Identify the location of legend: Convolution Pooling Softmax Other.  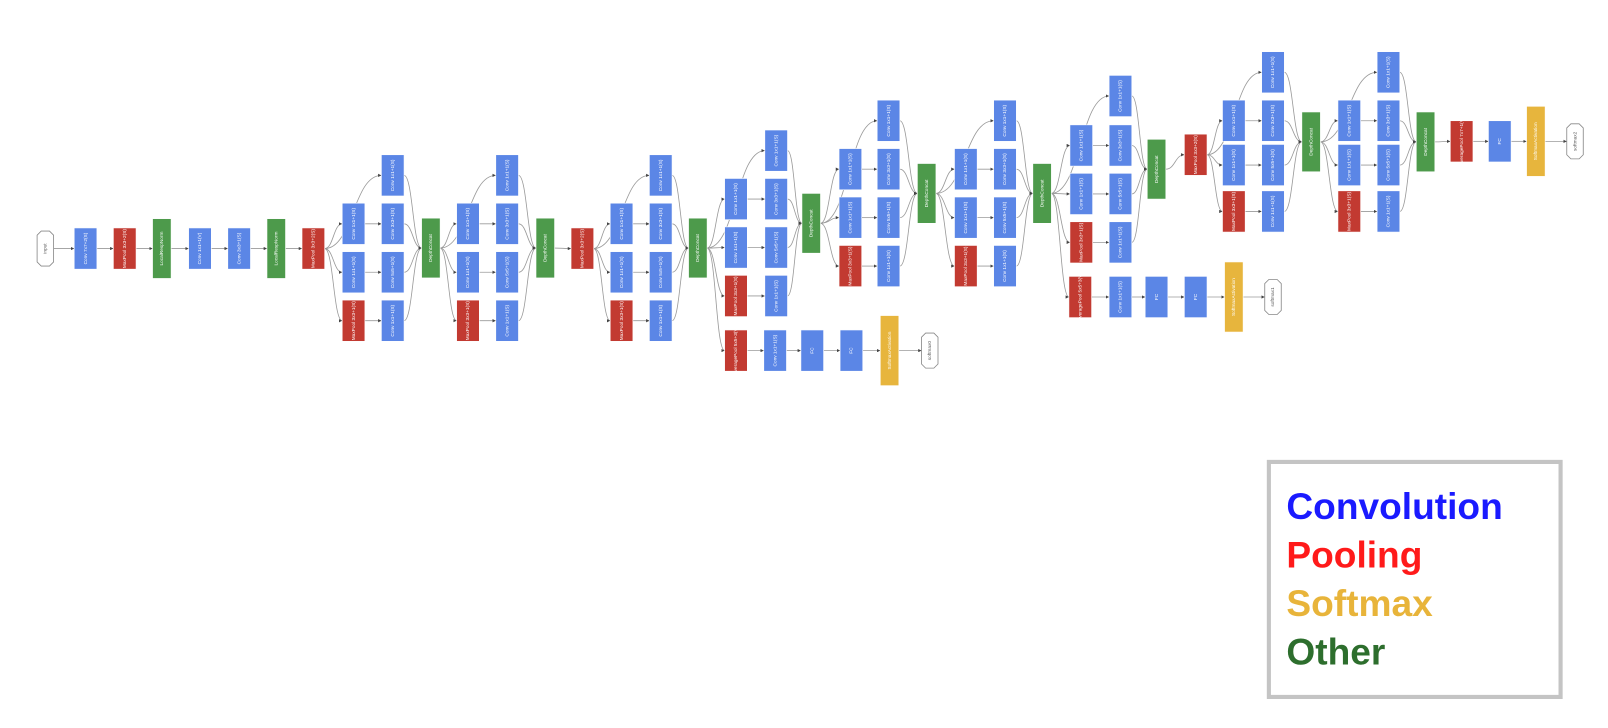
(1414, 579).